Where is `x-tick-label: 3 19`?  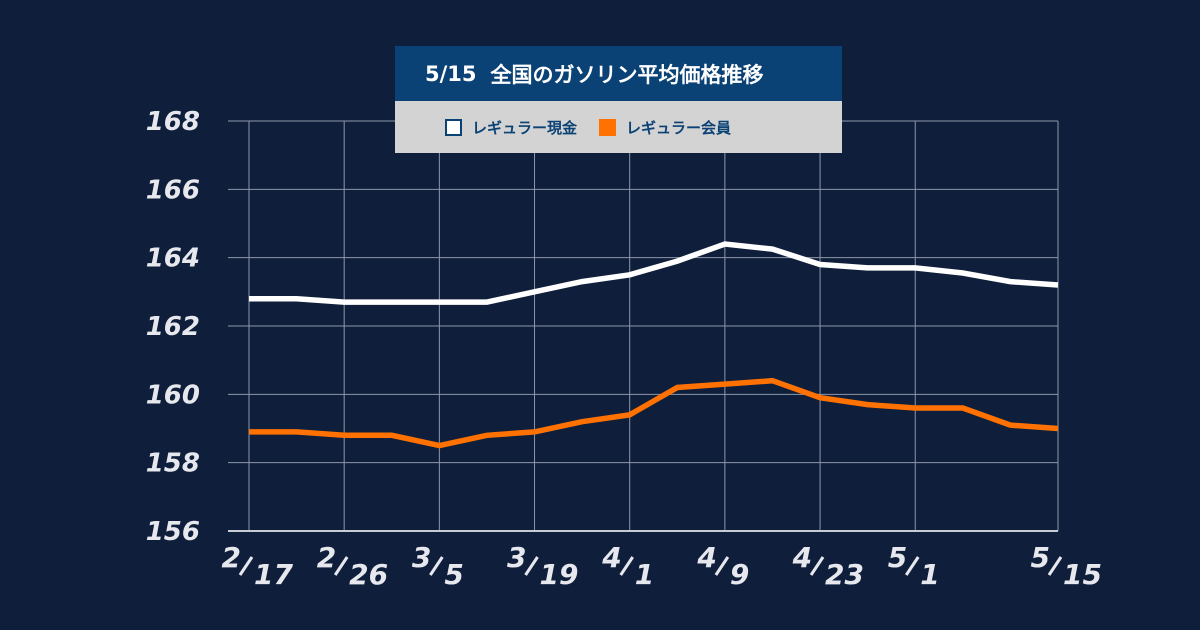 x-tick-label: 3 19 is located at coordinates (542, 566).